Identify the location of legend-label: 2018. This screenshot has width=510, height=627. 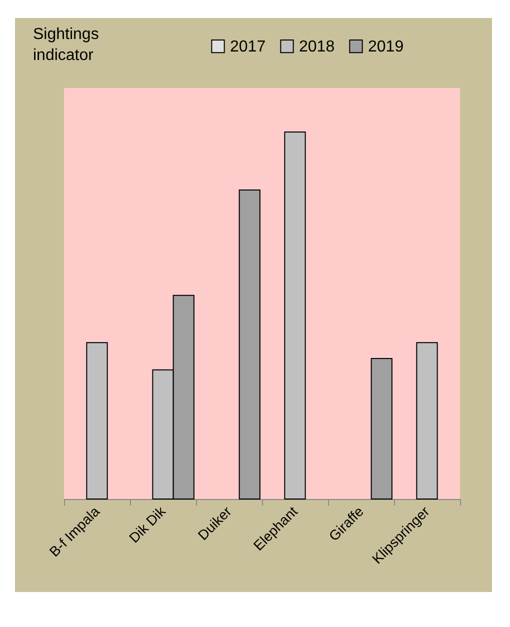
(317, 47).